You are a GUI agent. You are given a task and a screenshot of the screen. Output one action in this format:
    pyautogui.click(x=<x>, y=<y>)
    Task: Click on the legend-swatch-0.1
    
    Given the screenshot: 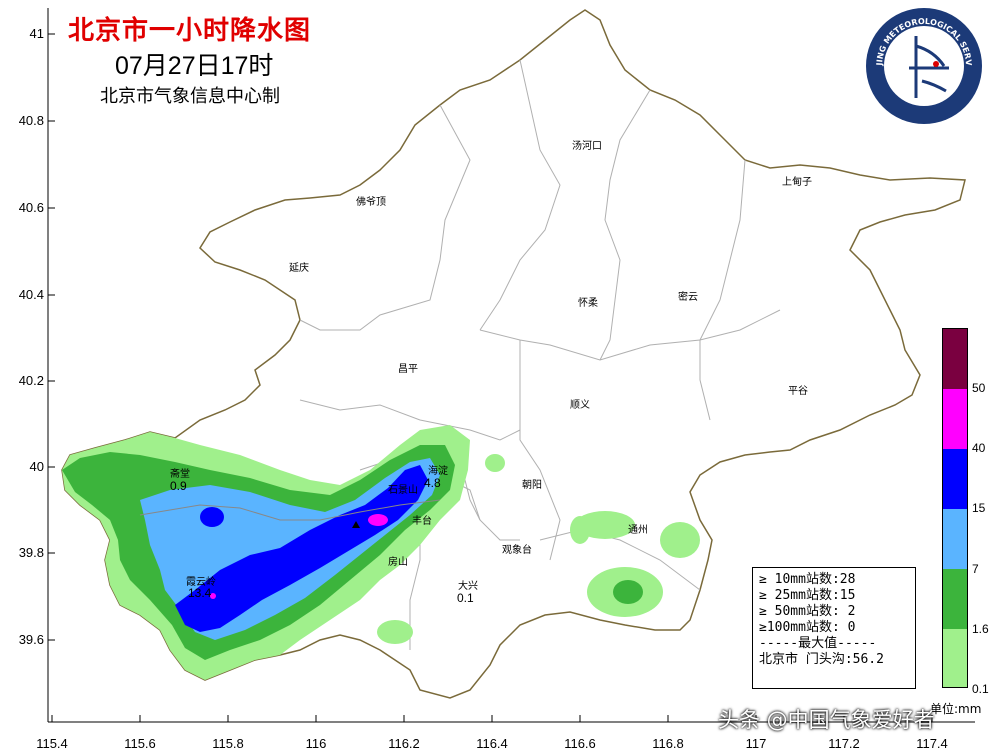 What is the action you would take?
    pyautogui.click(x=955, y=658)
    